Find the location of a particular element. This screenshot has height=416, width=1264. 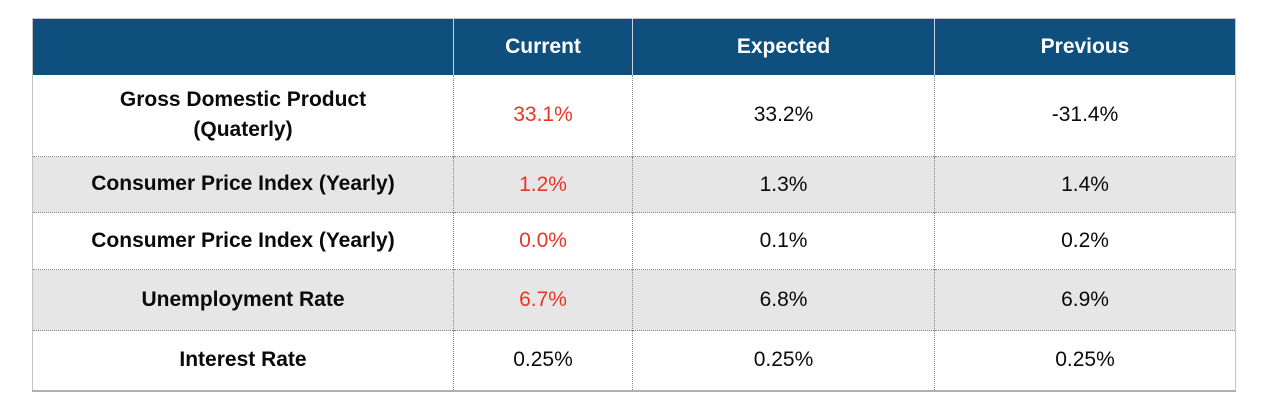

value-previous: -31.4% is located at coordinates (1085, 115).